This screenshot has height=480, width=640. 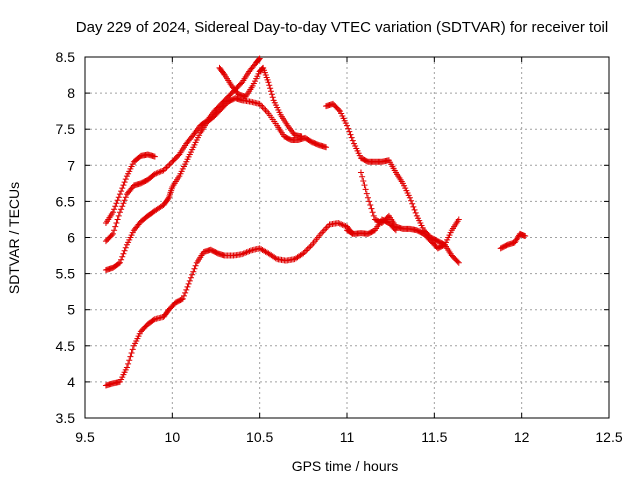 What do you see at coordinates (345, 466) in the screenshot?
I see `x-axis-title: GPS time / hours` at bounding box center [345, 466].